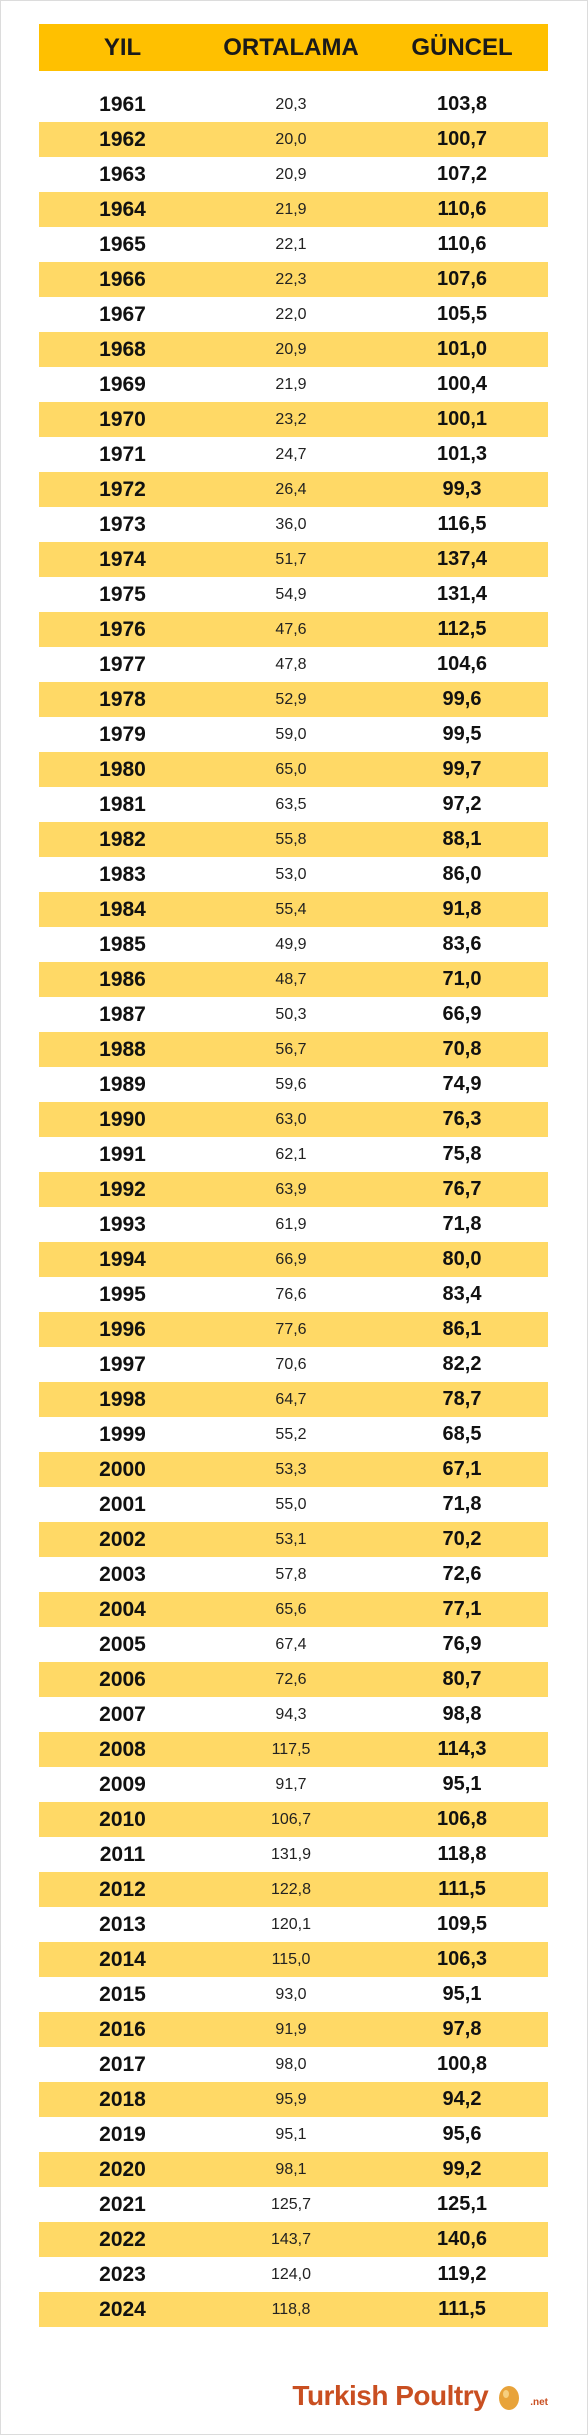  What do you see at coordinates (291, 839) in the screenshot?
I see `average-cell: 55,8` at bounding box center [291, 839].